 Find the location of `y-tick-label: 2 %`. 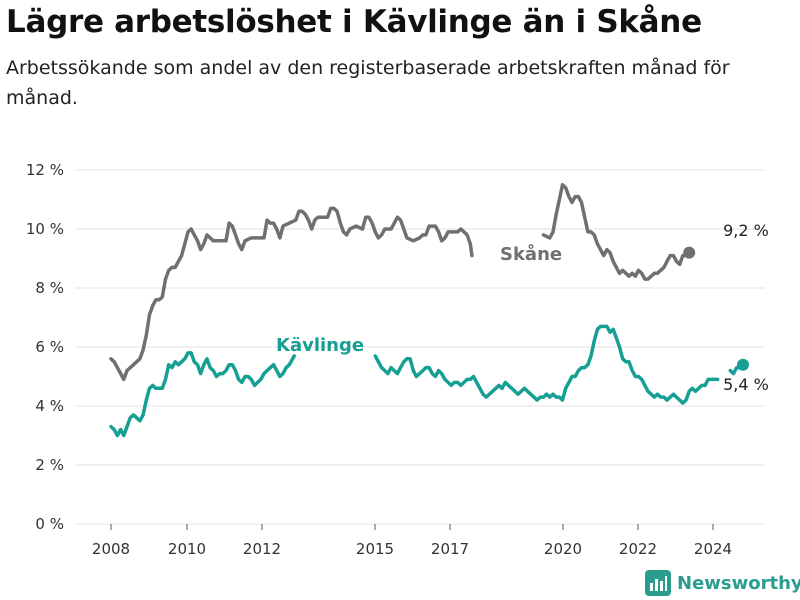

y-tick-label: 2 % is located at coordinates (49, 465).